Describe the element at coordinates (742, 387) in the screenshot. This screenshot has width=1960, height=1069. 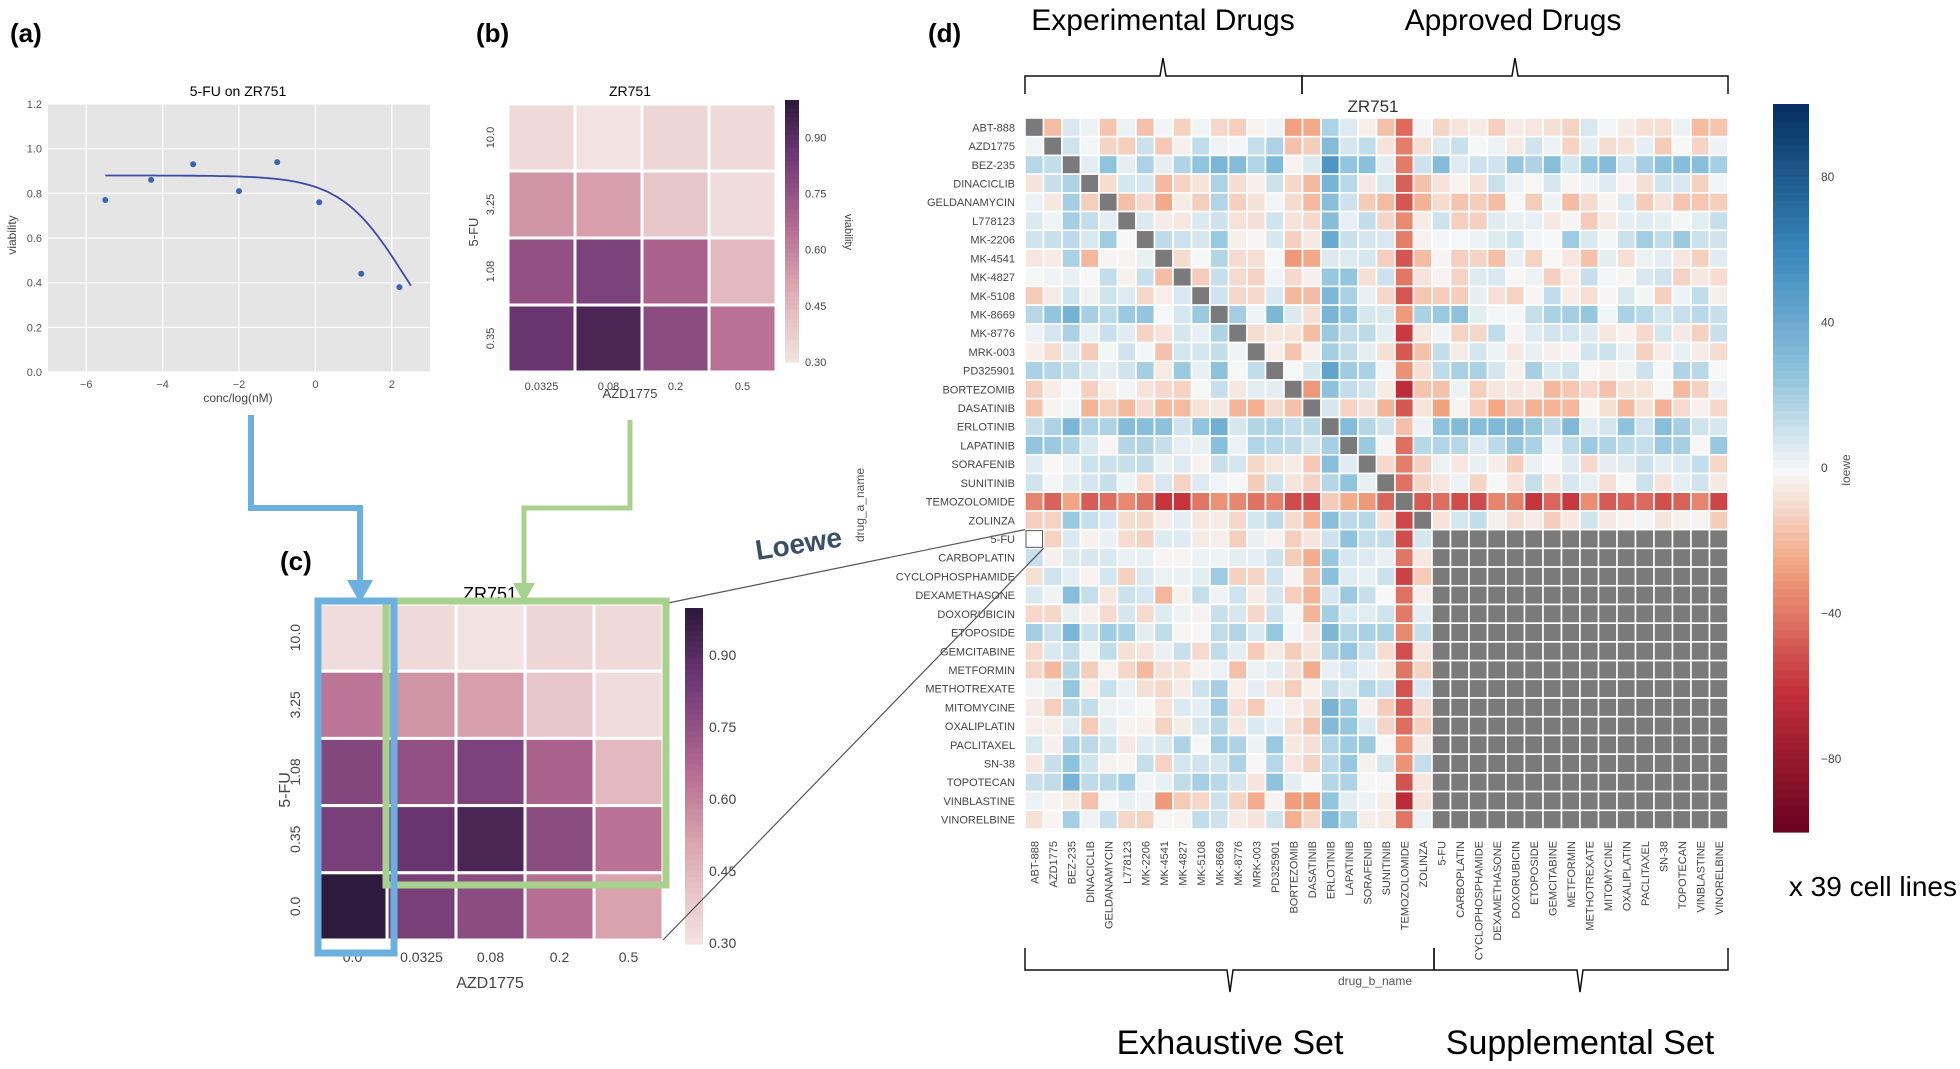
I see `panelB-xtick-label: 0.5` at that location.